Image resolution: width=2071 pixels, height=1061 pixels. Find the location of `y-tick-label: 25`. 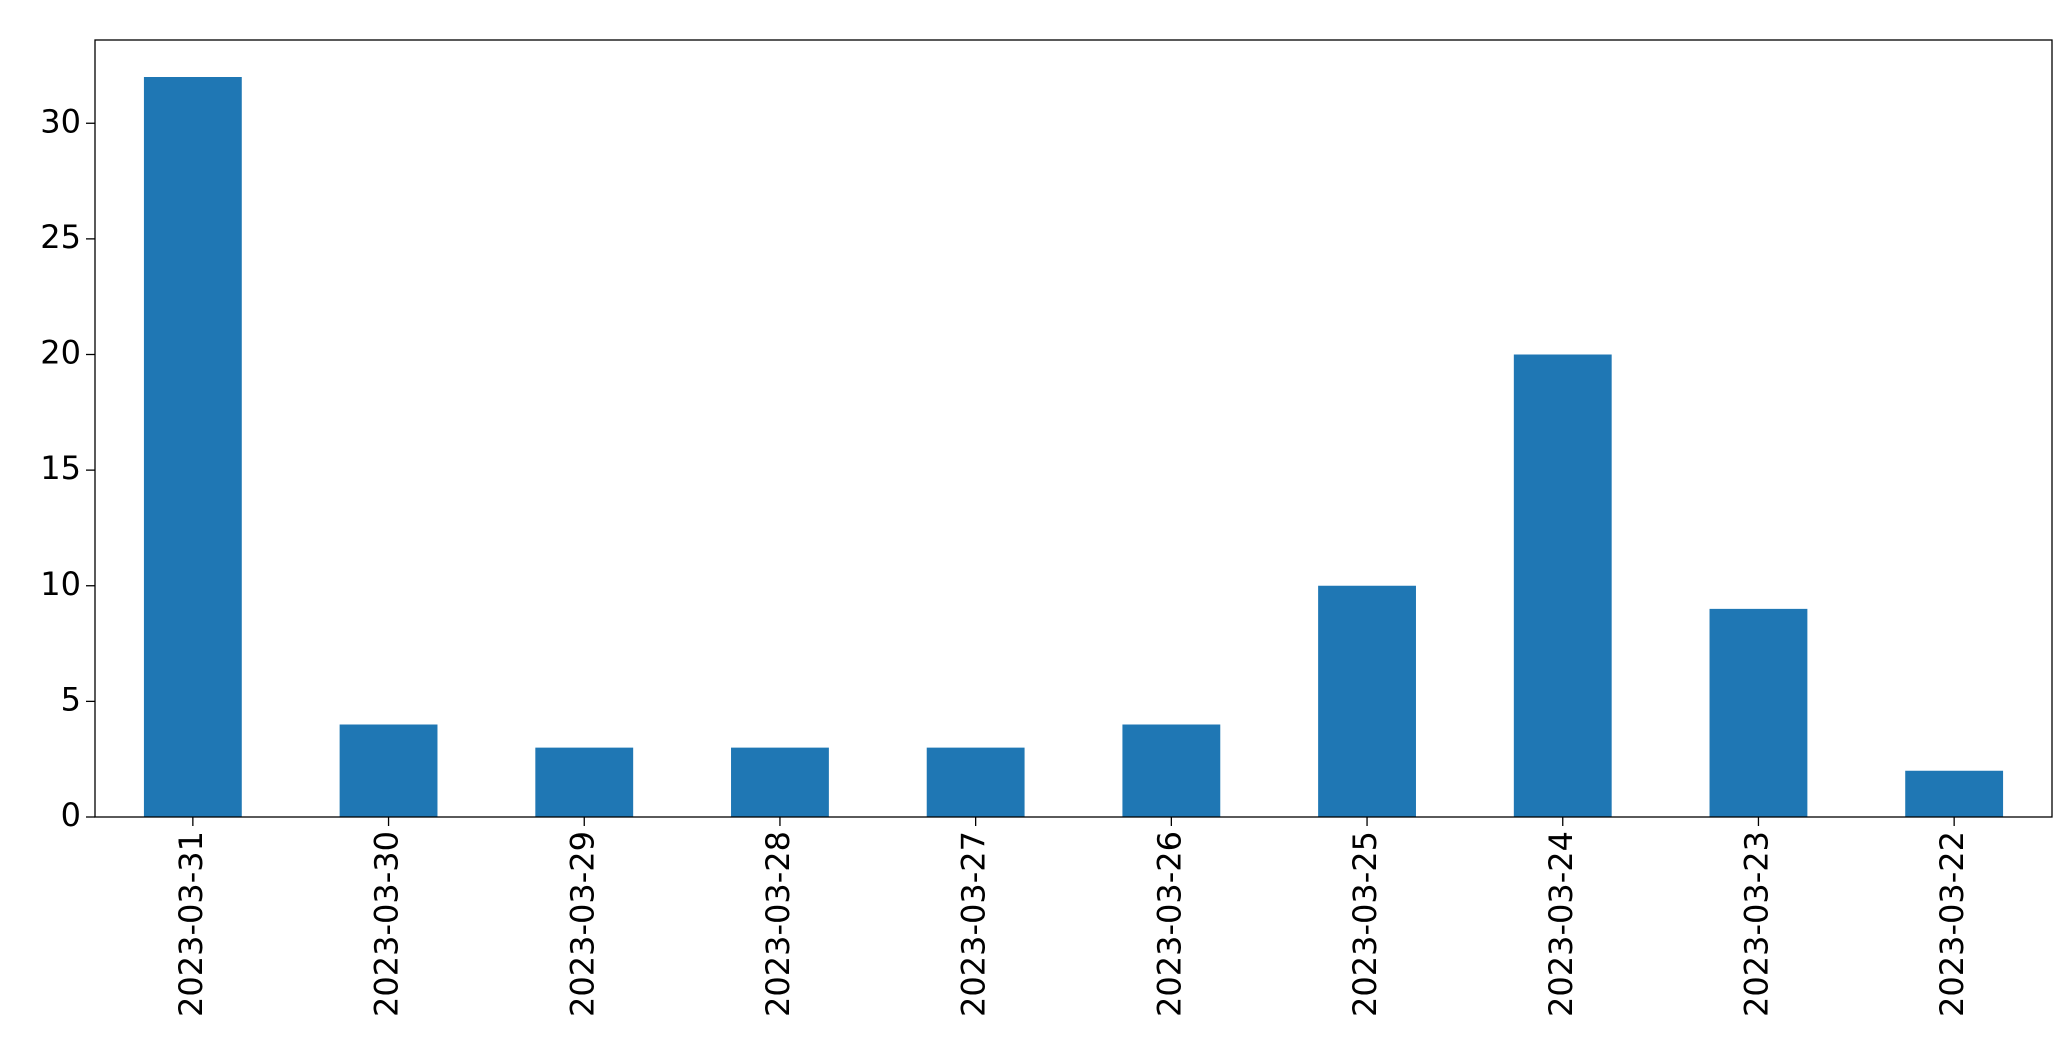

y-tick-label: 25 is located at coordinates (60, 237).